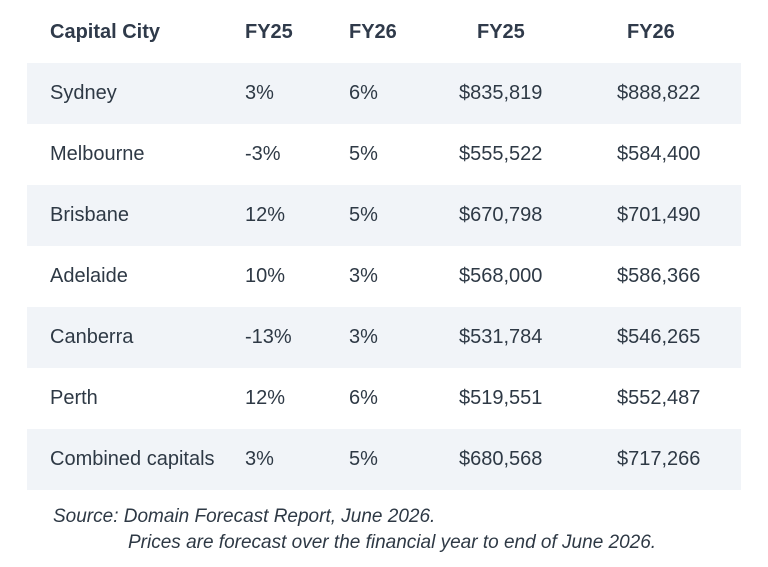 Image resolution: width=768 pixels, height=567 pixels. What do you see at coordinates (373, 32) in the screenshot?
I see `header-fy26-growth: FY26` at bounding box center [373, 32].